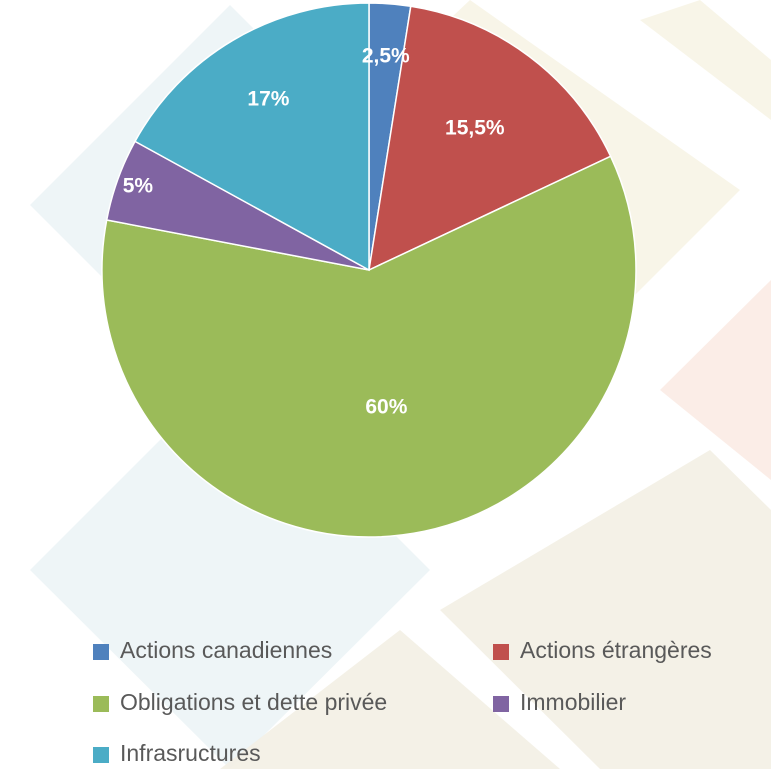 This screenshot has width=771, height=769. What do you see at coordinates (475, 128) in the screenshot?
I see `data-label: 15,5%` at bounding box center [475, 128].